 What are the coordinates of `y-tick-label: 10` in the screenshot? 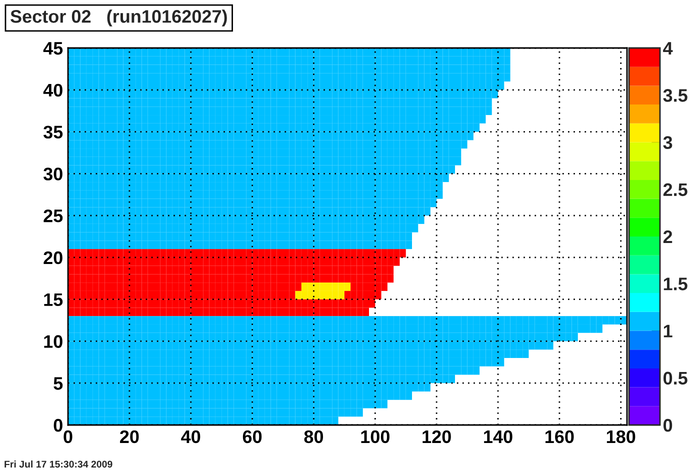 It's located at (53, 341).